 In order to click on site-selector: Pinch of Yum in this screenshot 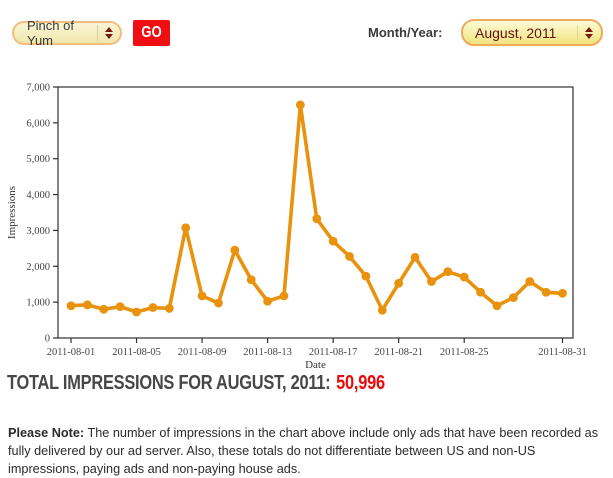, I will do `click(67, 33)`.